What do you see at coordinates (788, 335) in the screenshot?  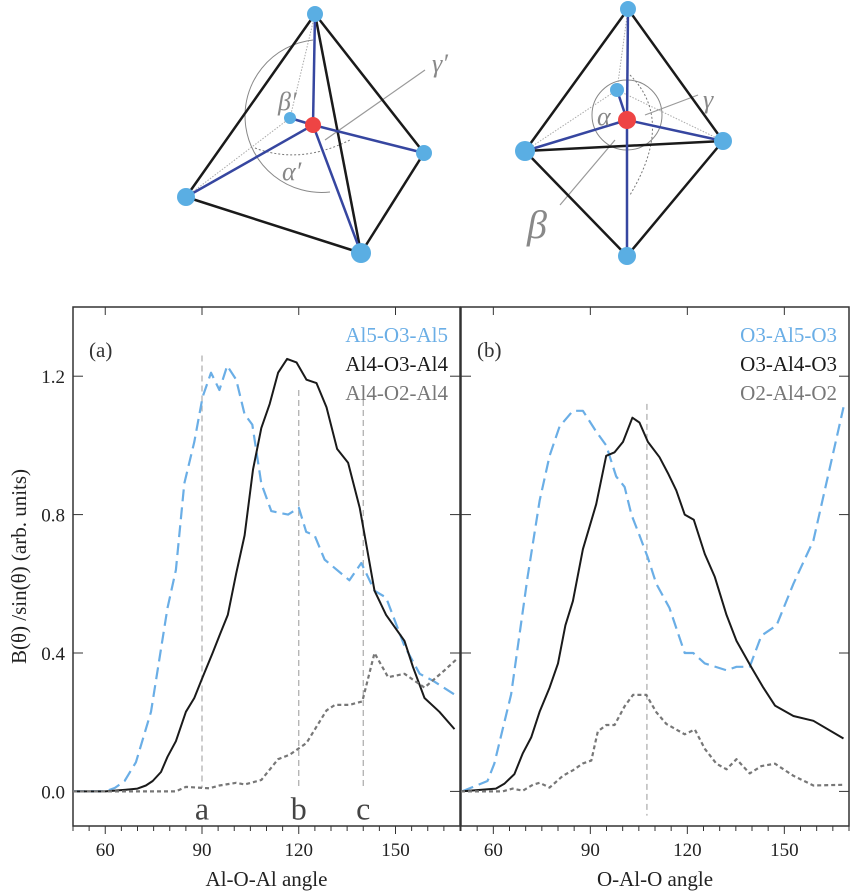 I see `legend-entry: O3-Al5-O3` at bounding box center [788, 335].